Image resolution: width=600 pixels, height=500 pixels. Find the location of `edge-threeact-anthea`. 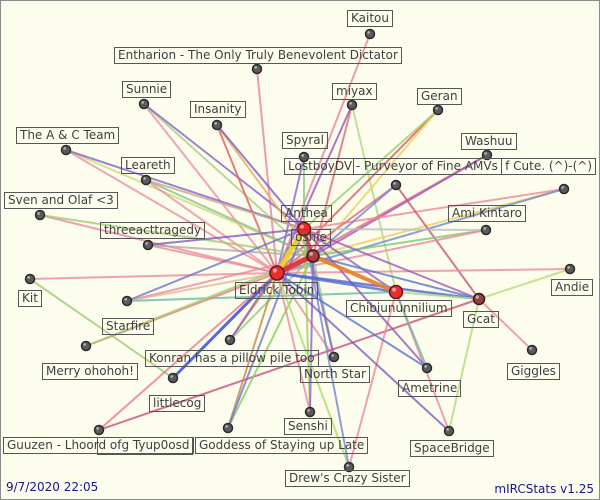

edge-threeact-anthea is located at coordinates (226, 237).